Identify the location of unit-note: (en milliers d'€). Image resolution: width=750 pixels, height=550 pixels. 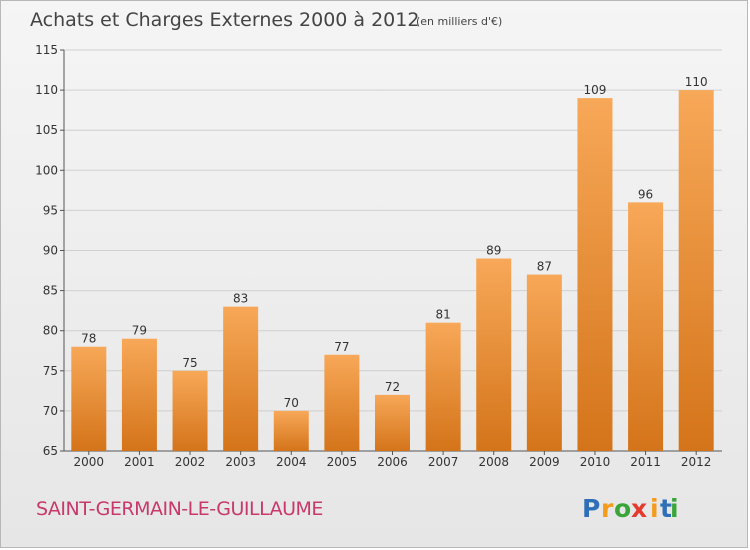
(459, 21).